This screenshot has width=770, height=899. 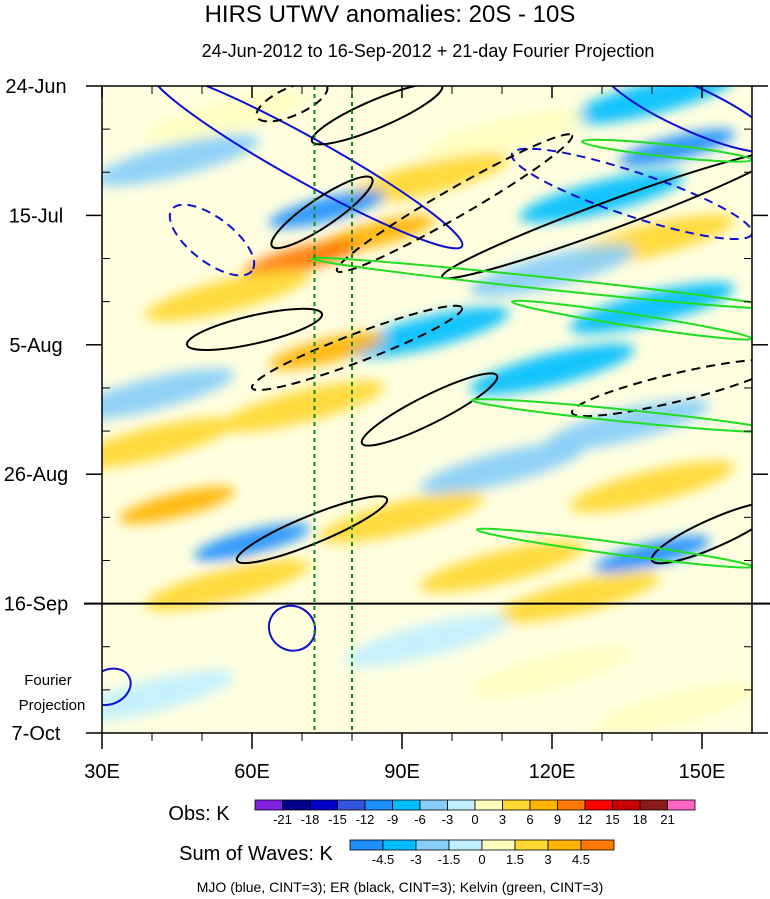 What do you see at coordinates (310, 819) in the screenshot?
I see `obs-colorbar-level-label: -18` at bounding box center [310, 819].